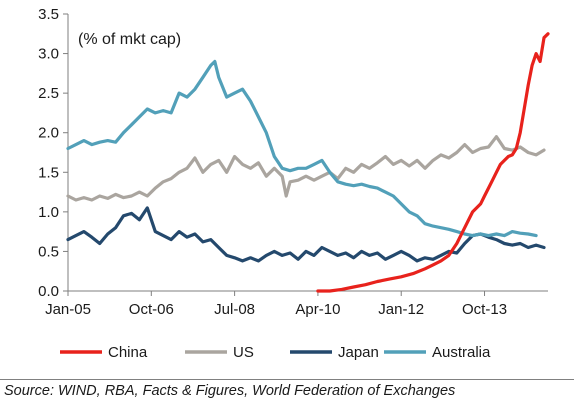 This screenshot has height=409, width=574. What do you see at coordinates (48, 54) in the screenshot?
I see `y-tick-label: 3.0` at bounding box center [48, 54].